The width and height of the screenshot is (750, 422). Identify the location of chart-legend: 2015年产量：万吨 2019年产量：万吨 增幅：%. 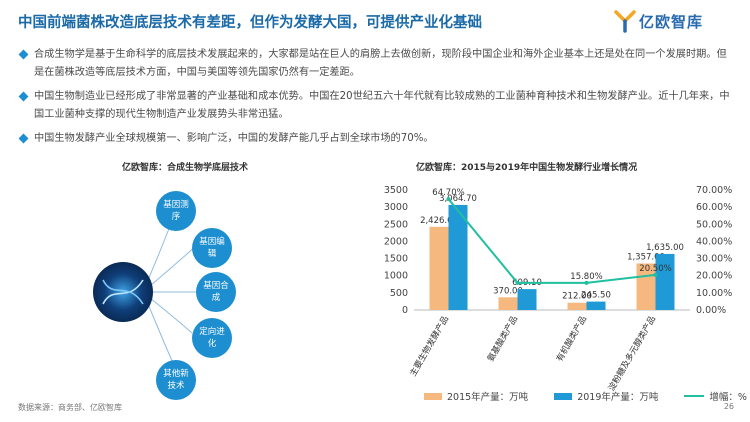
(587, 396).